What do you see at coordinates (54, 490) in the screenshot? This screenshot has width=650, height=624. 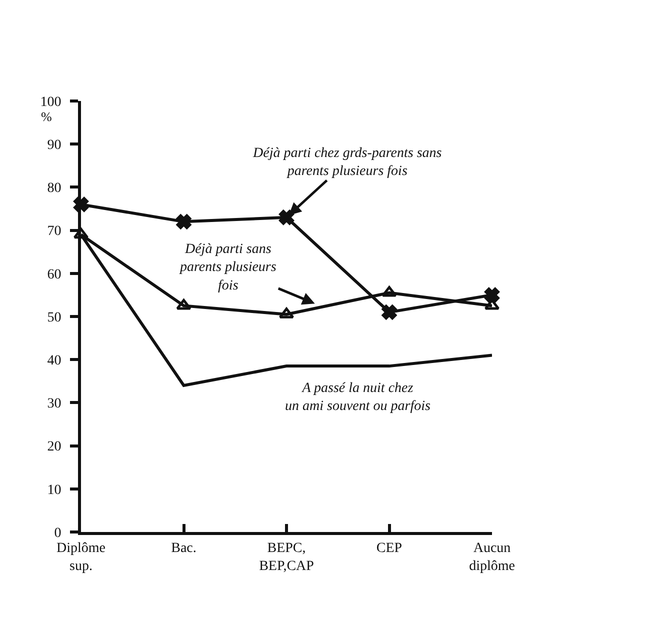 I see `y-tick-label: 10` at bounding box center [54, 490].